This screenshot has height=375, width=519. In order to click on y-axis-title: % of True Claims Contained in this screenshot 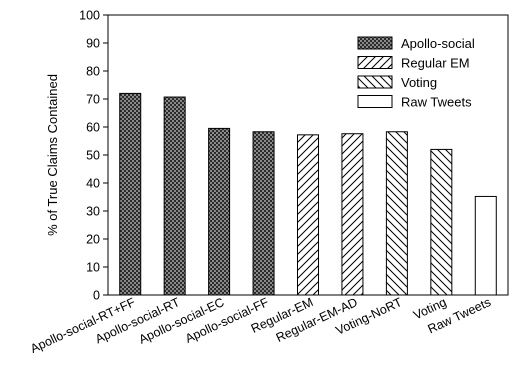, I will do `click(52, 155)`.